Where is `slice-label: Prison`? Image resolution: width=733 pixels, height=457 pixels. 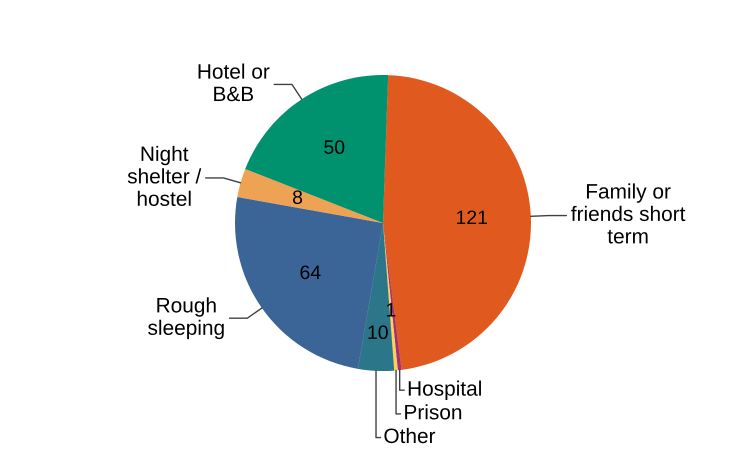 slice-label: Prison is located at coordinates (433, 412).